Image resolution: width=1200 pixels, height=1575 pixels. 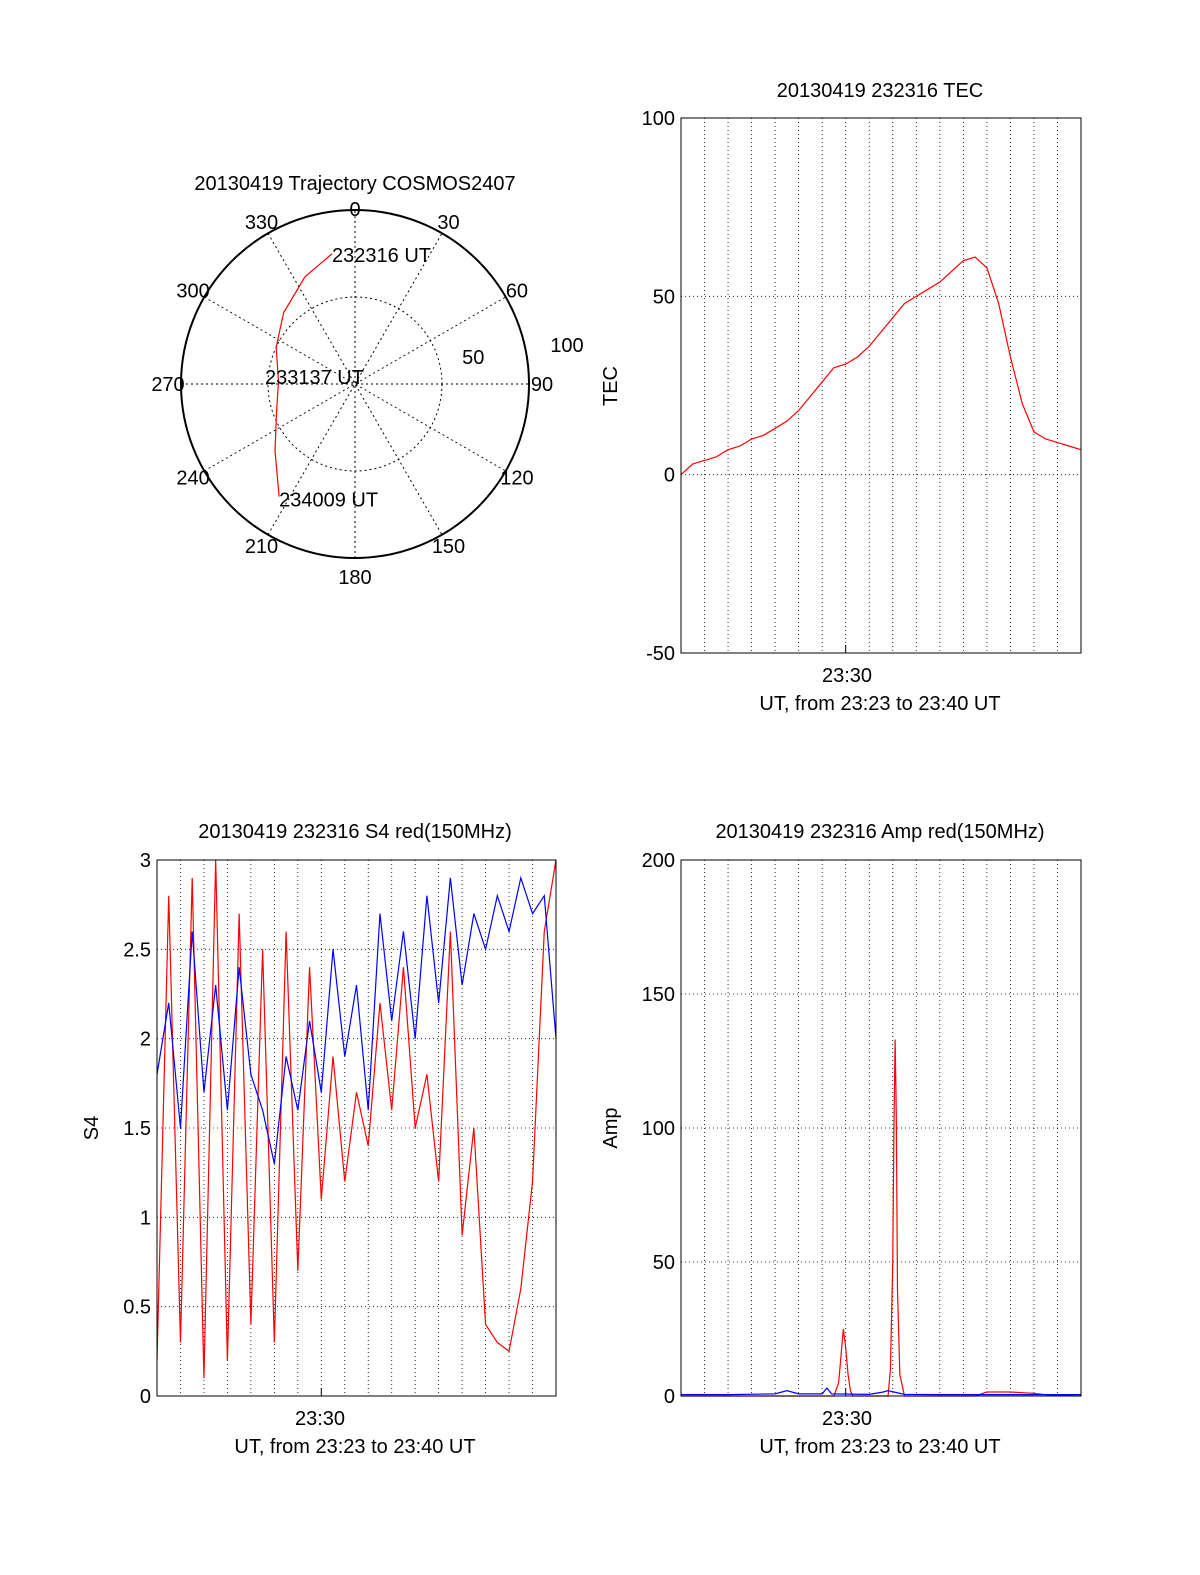 I want to click on polar-azimuth-labels: 0 30 60 90 120 150 180 210 240 270 300 330, so click(x=352, y=394).